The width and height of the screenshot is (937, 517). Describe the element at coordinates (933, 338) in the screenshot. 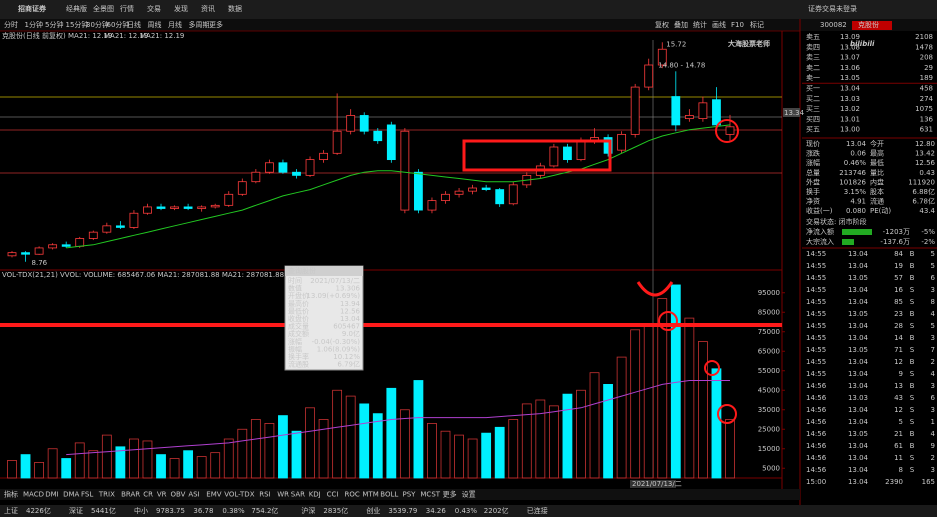

I see `tick-count: 3` at that location.